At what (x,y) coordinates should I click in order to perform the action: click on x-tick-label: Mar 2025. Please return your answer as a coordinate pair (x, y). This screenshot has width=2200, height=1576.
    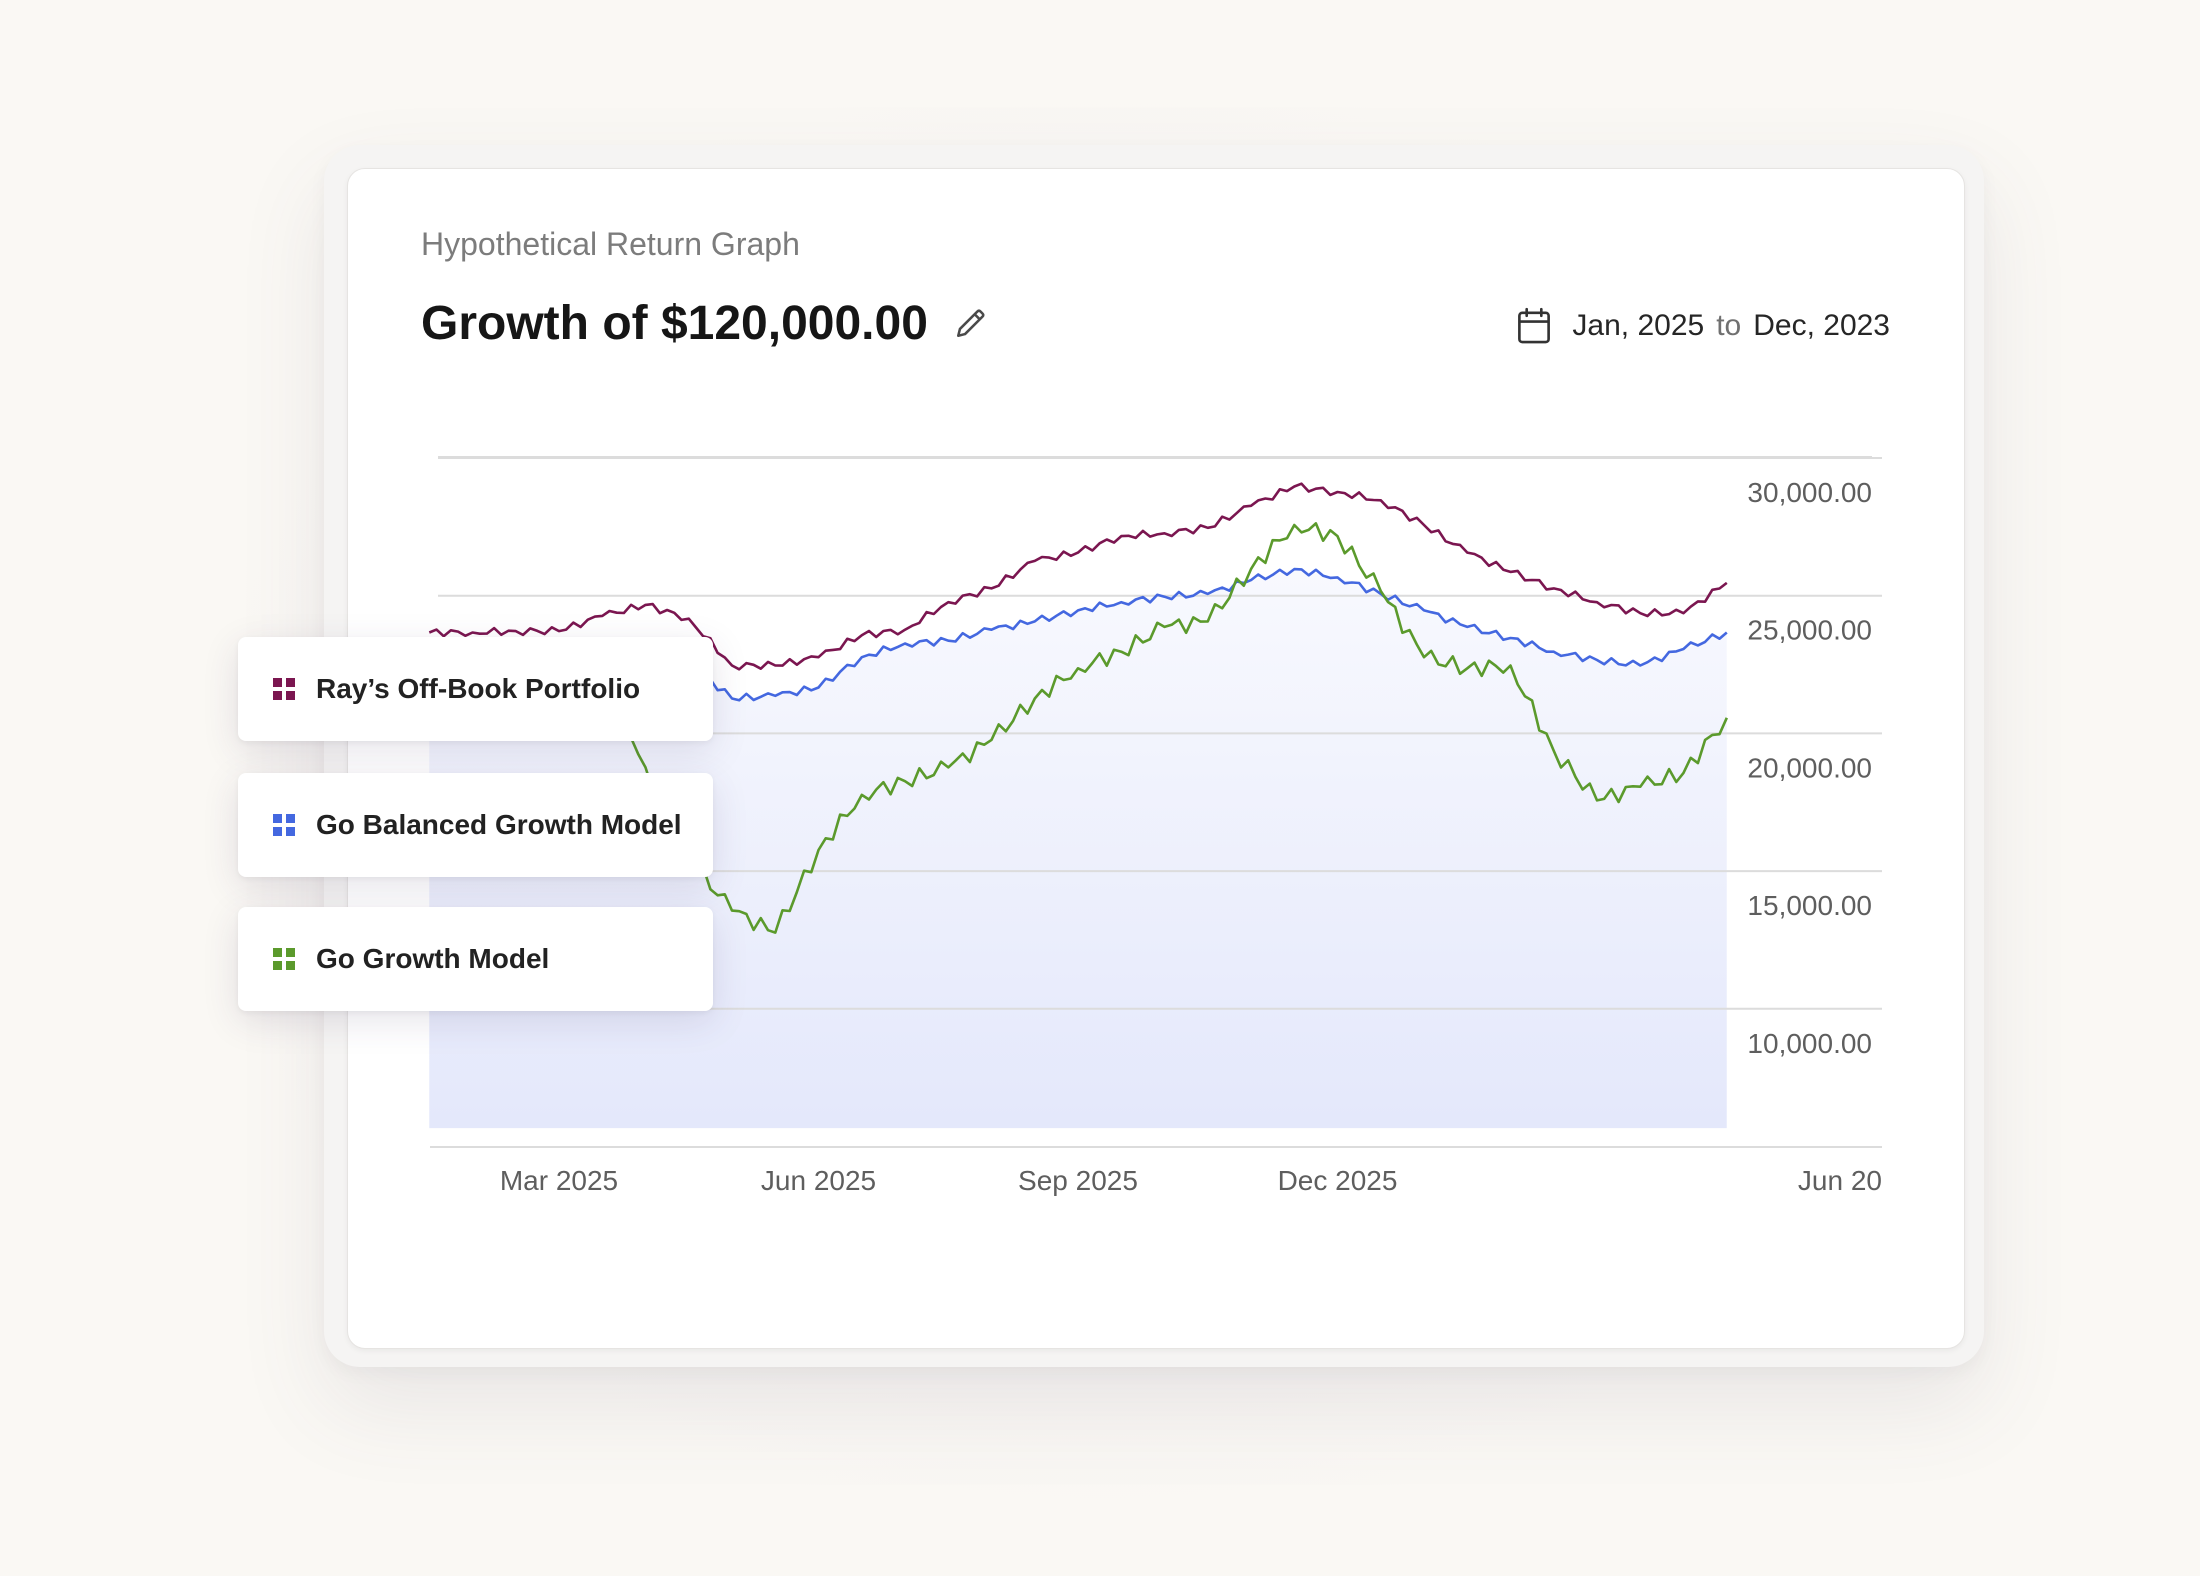
    Looking at the image, I should click on (559, 1180).